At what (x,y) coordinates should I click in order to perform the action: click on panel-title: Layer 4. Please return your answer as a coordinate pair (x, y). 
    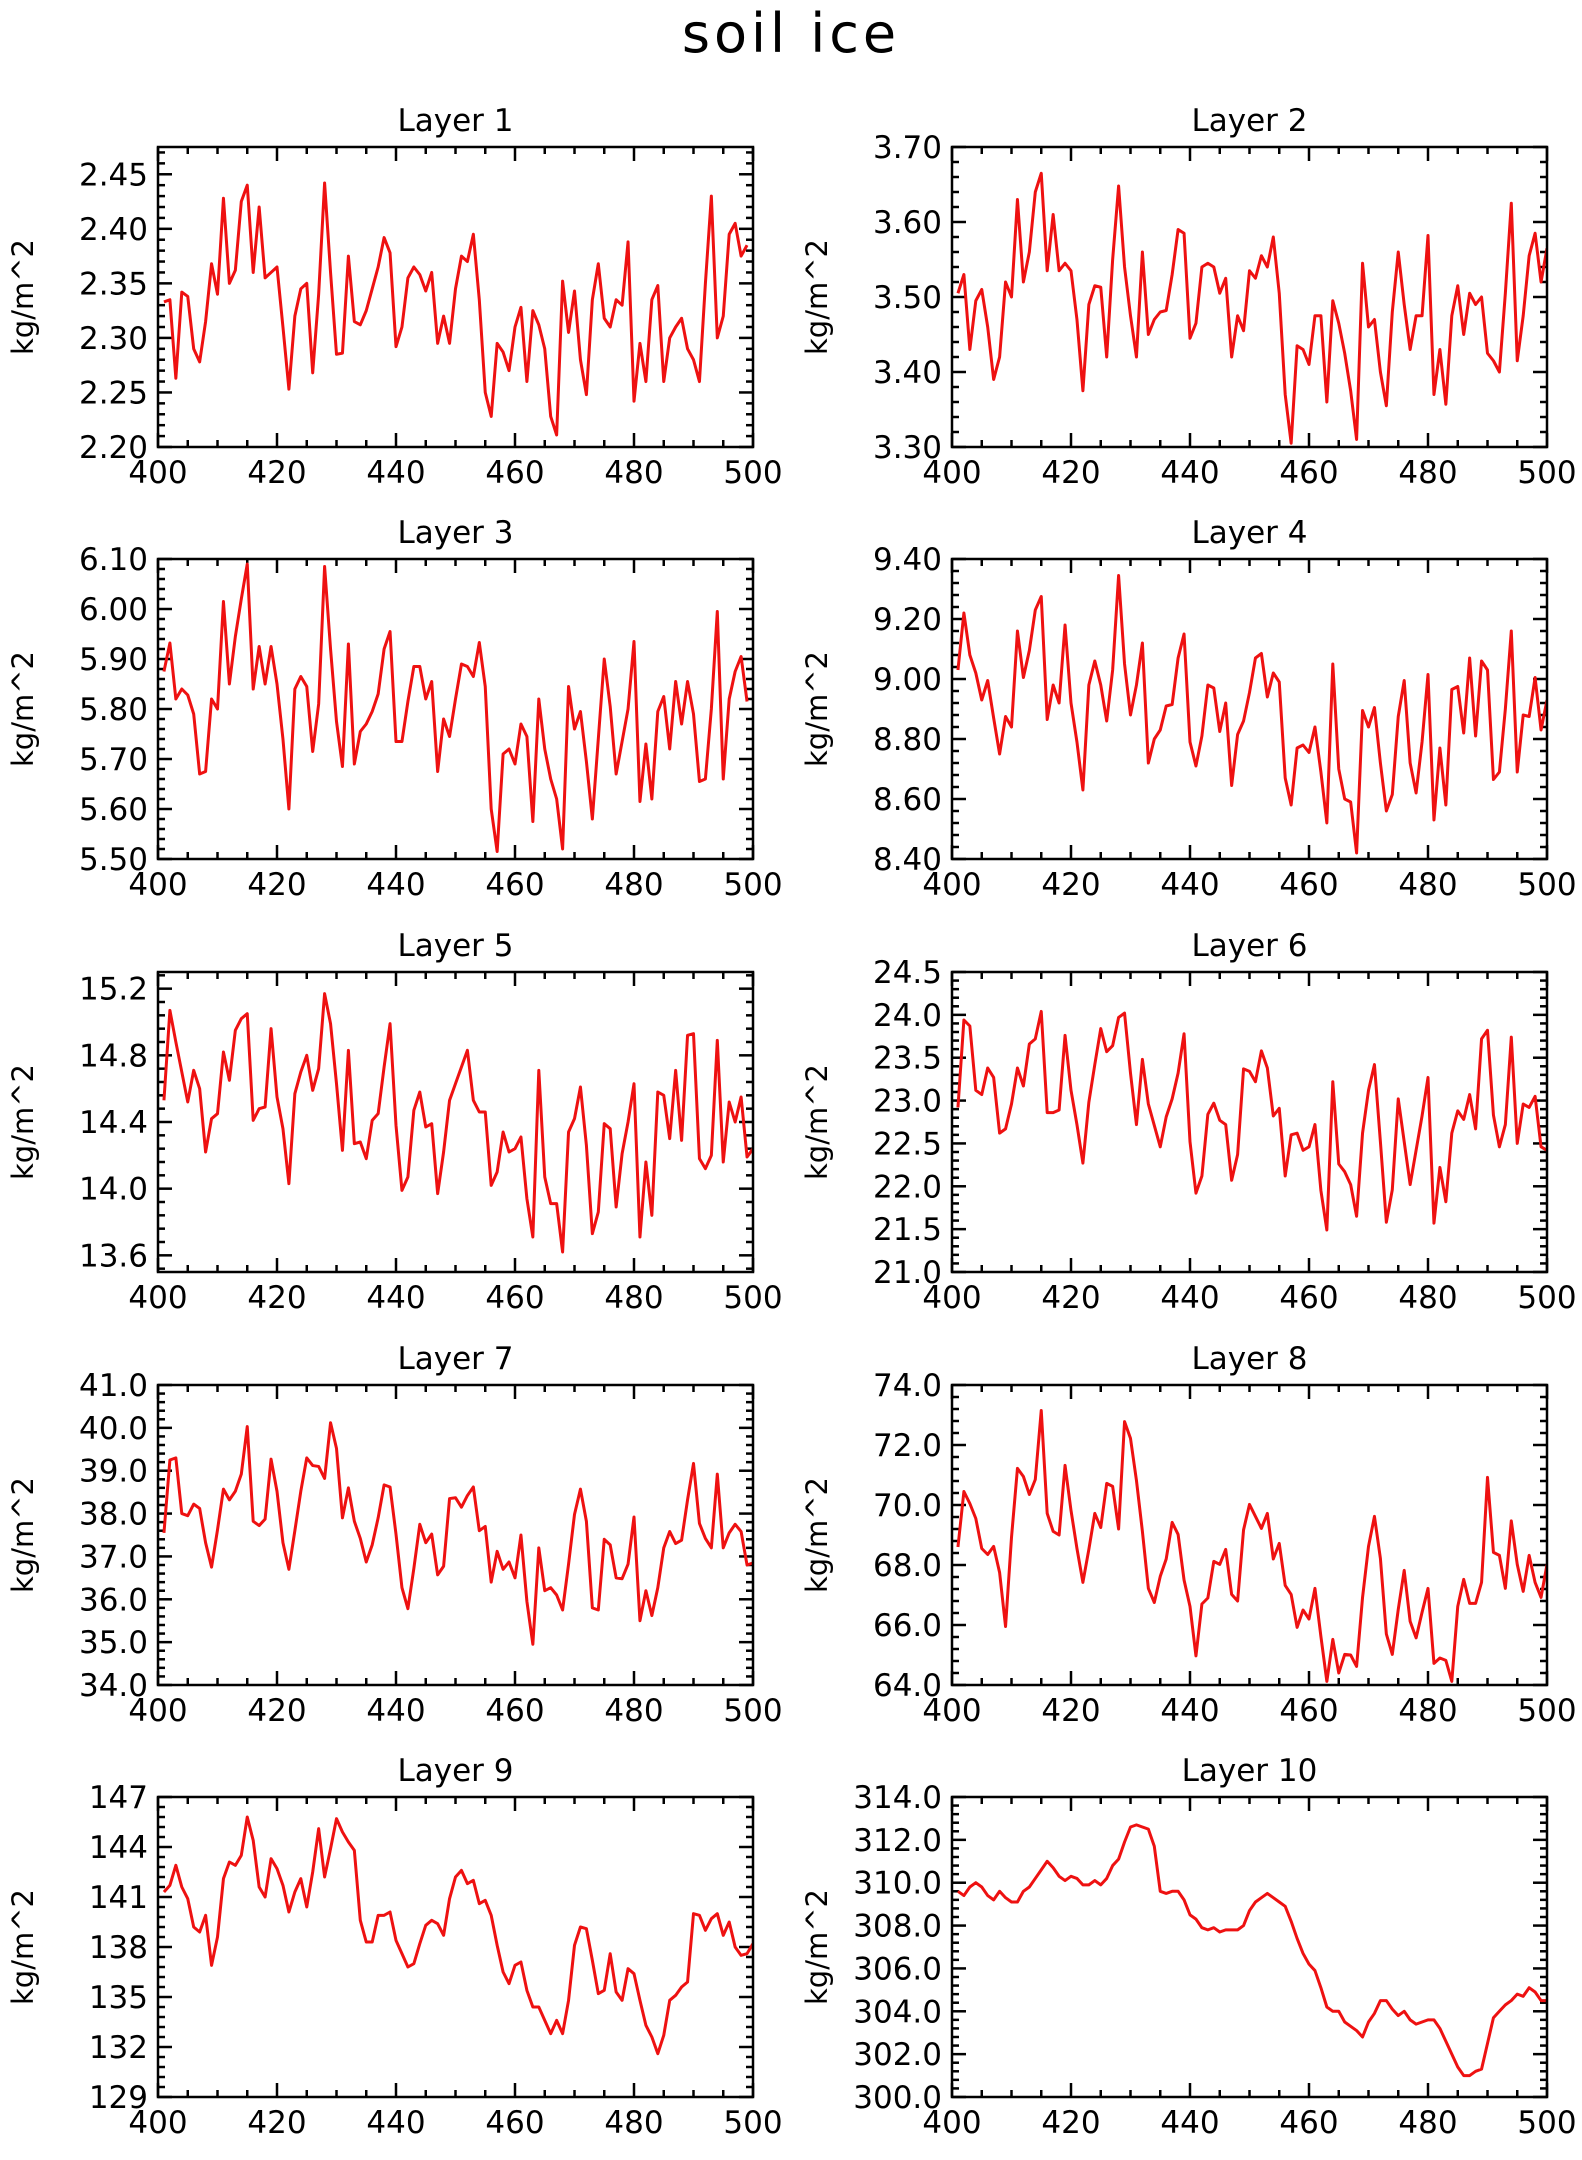
    Looking at the image, I should click on (1249, 533).